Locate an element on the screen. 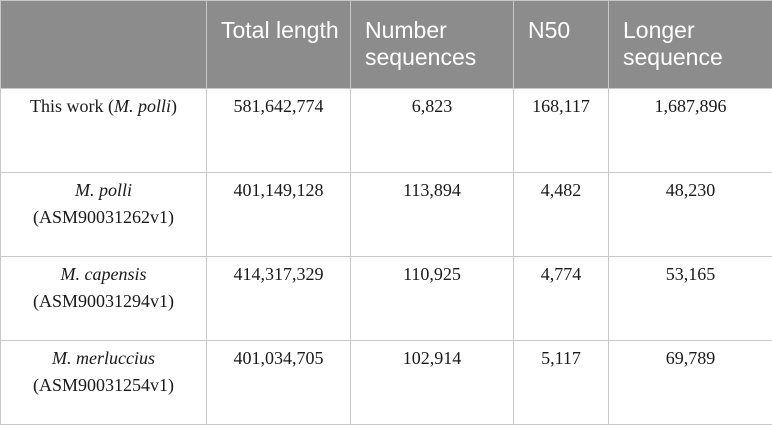  assembly-id: (ASM90031294v1) is located at coordinates (103, 301).